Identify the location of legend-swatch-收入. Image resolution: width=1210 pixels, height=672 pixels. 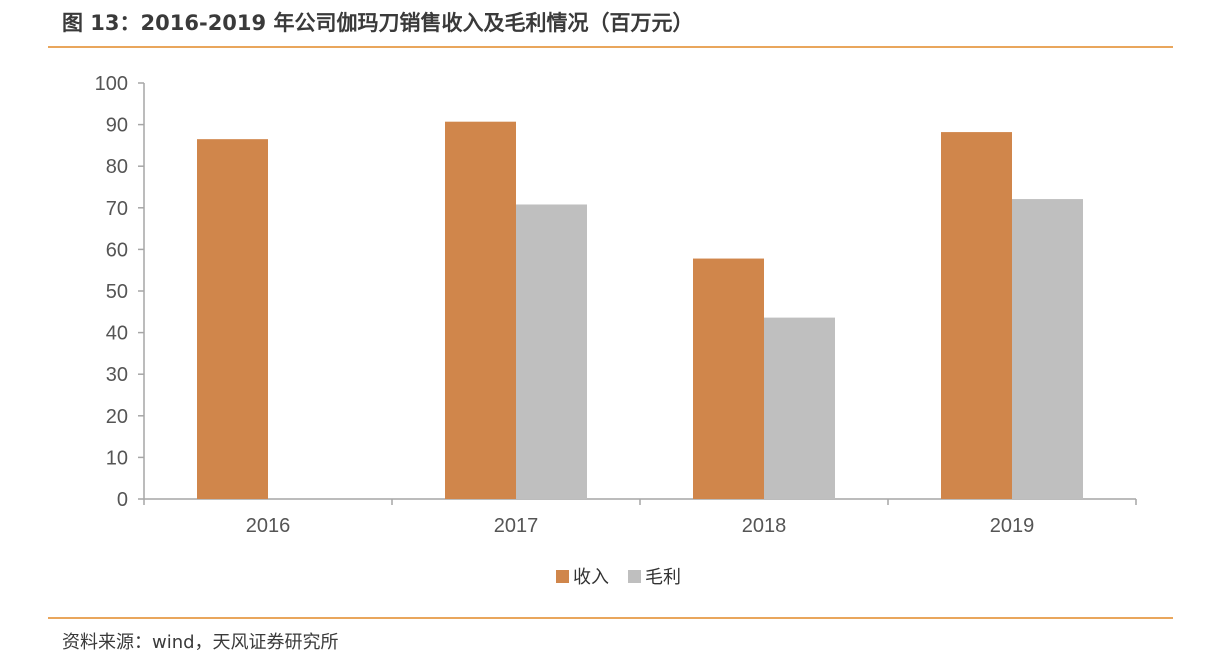
(562, 576).